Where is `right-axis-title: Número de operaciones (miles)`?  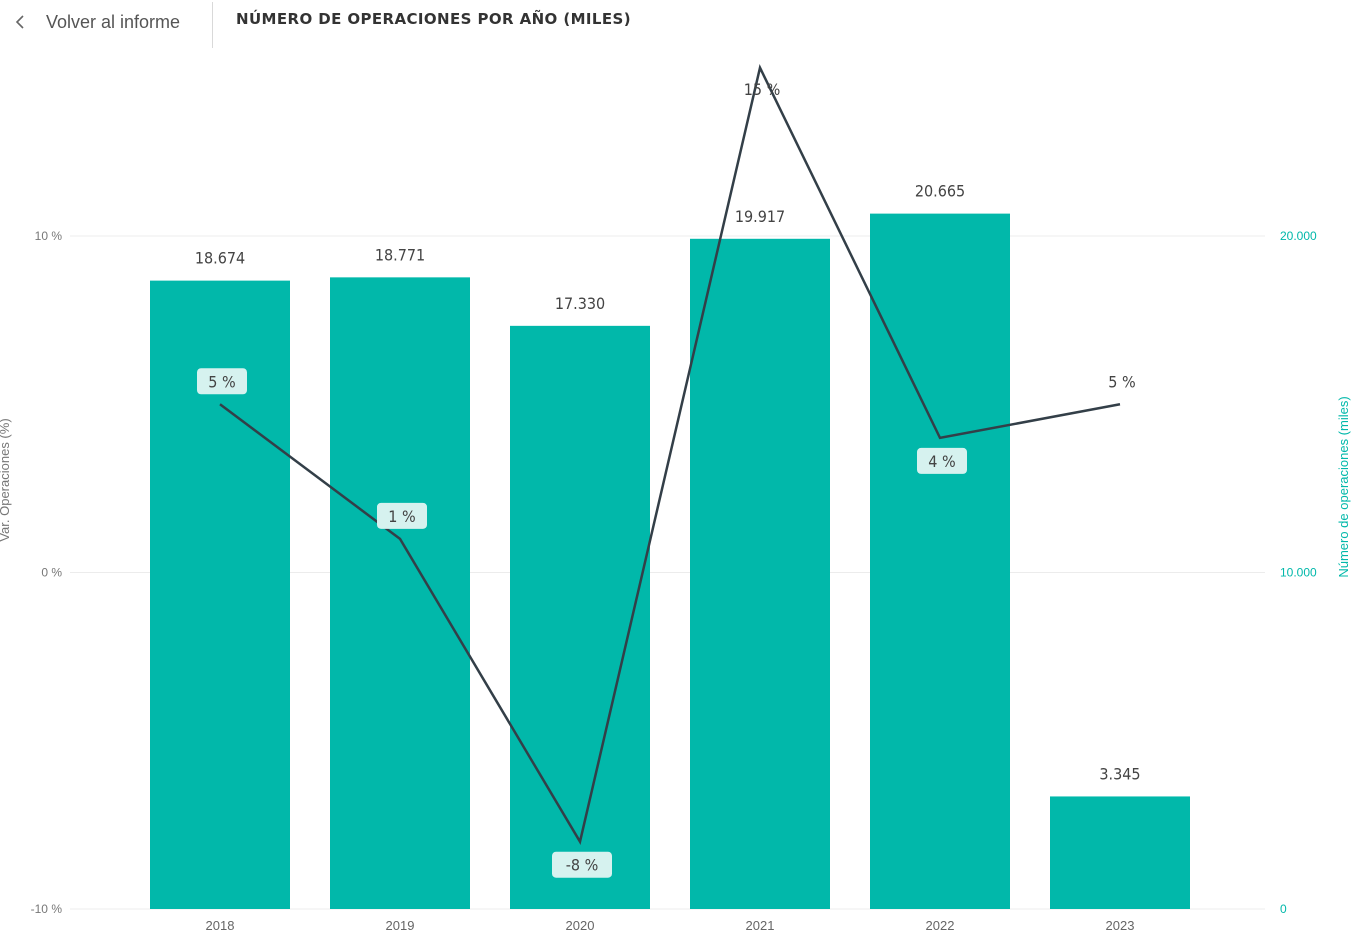
right-axis-title: Número de operaciones (miles) is located at coordinates (1343, 486).